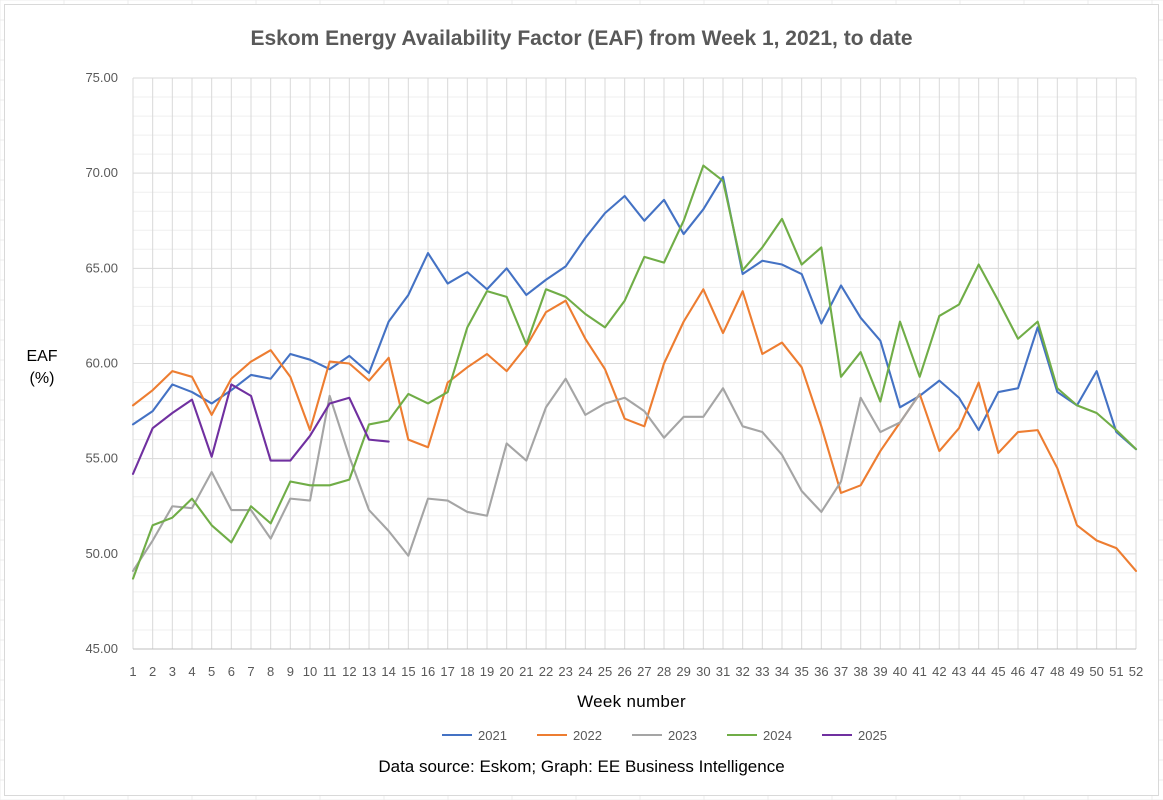  Describe the element at coordinates (526, 671) in the screenshot. I see `x-tick-label: 21` at that location.